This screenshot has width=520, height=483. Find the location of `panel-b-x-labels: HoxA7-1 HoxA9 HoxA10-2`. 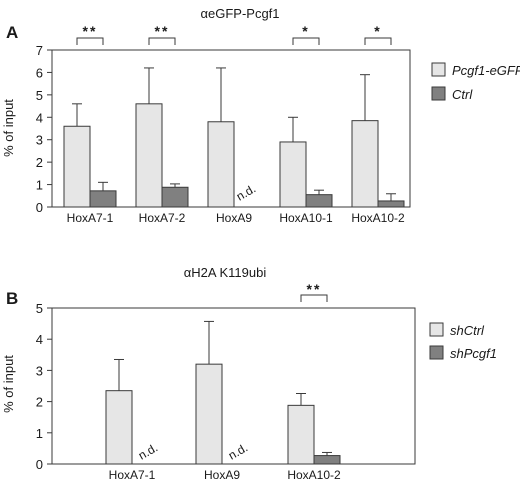

panel-b-x-labels: HoxA7-1 HoxA9 HoxA10-2 is located at coordinates (225, 475).